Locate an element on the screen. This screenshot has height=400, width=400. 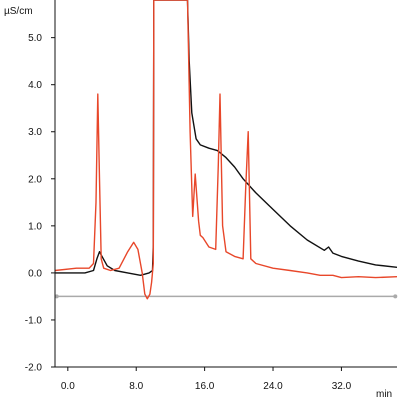
x-tick-label: 24.0 is located at coordinates (273, 386).